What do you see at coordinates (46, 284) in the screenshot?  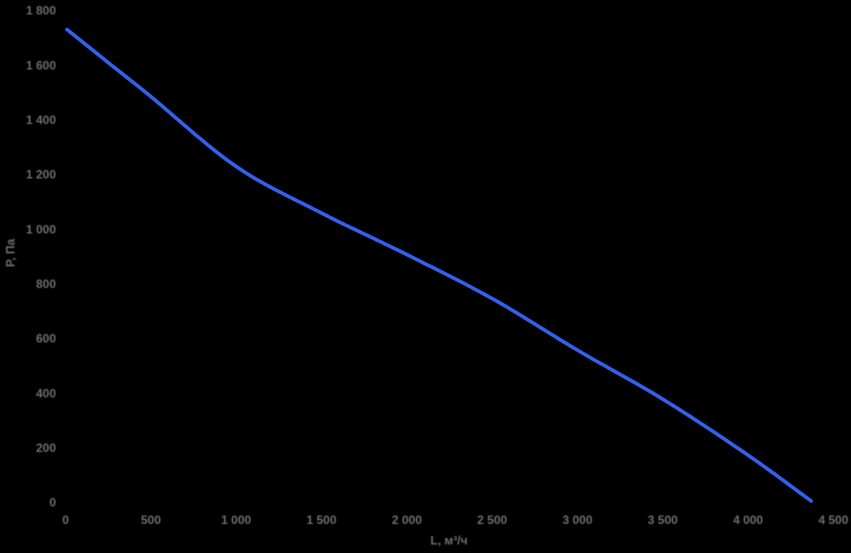 I see `svg-text: 800` at bounding box center [46, 284].